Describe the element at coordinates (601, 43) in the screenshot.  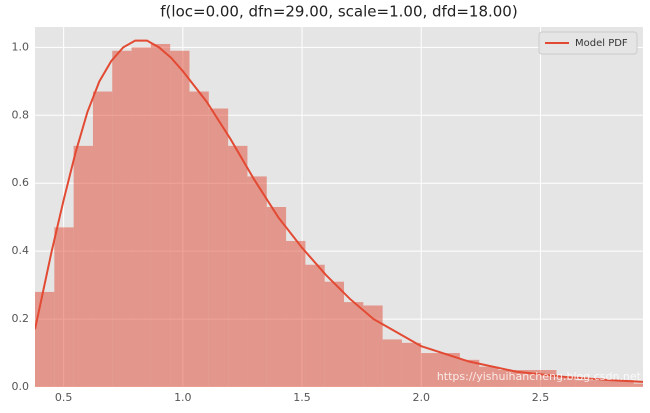
I see `legend-label: Model PDF` at that location.